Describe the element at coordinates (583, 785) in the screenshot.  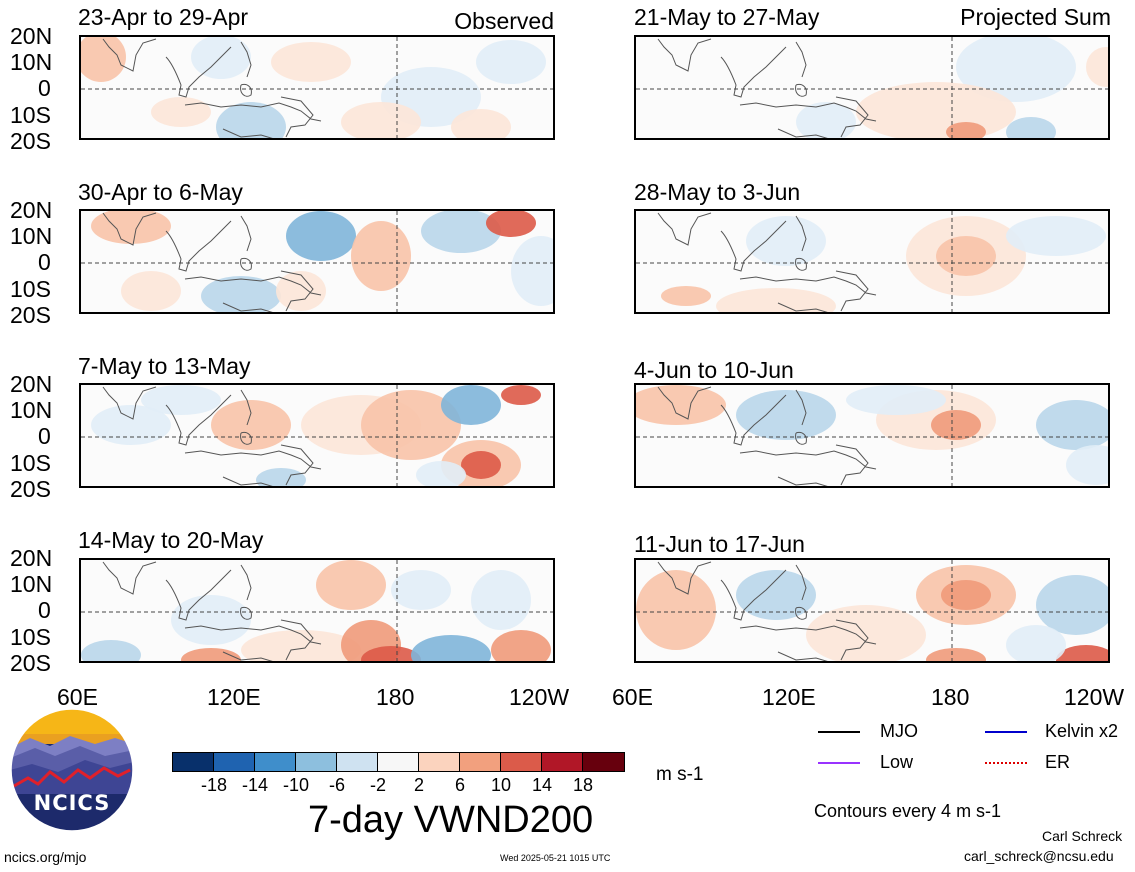
I see `colorbar-tick: 18` at that location.